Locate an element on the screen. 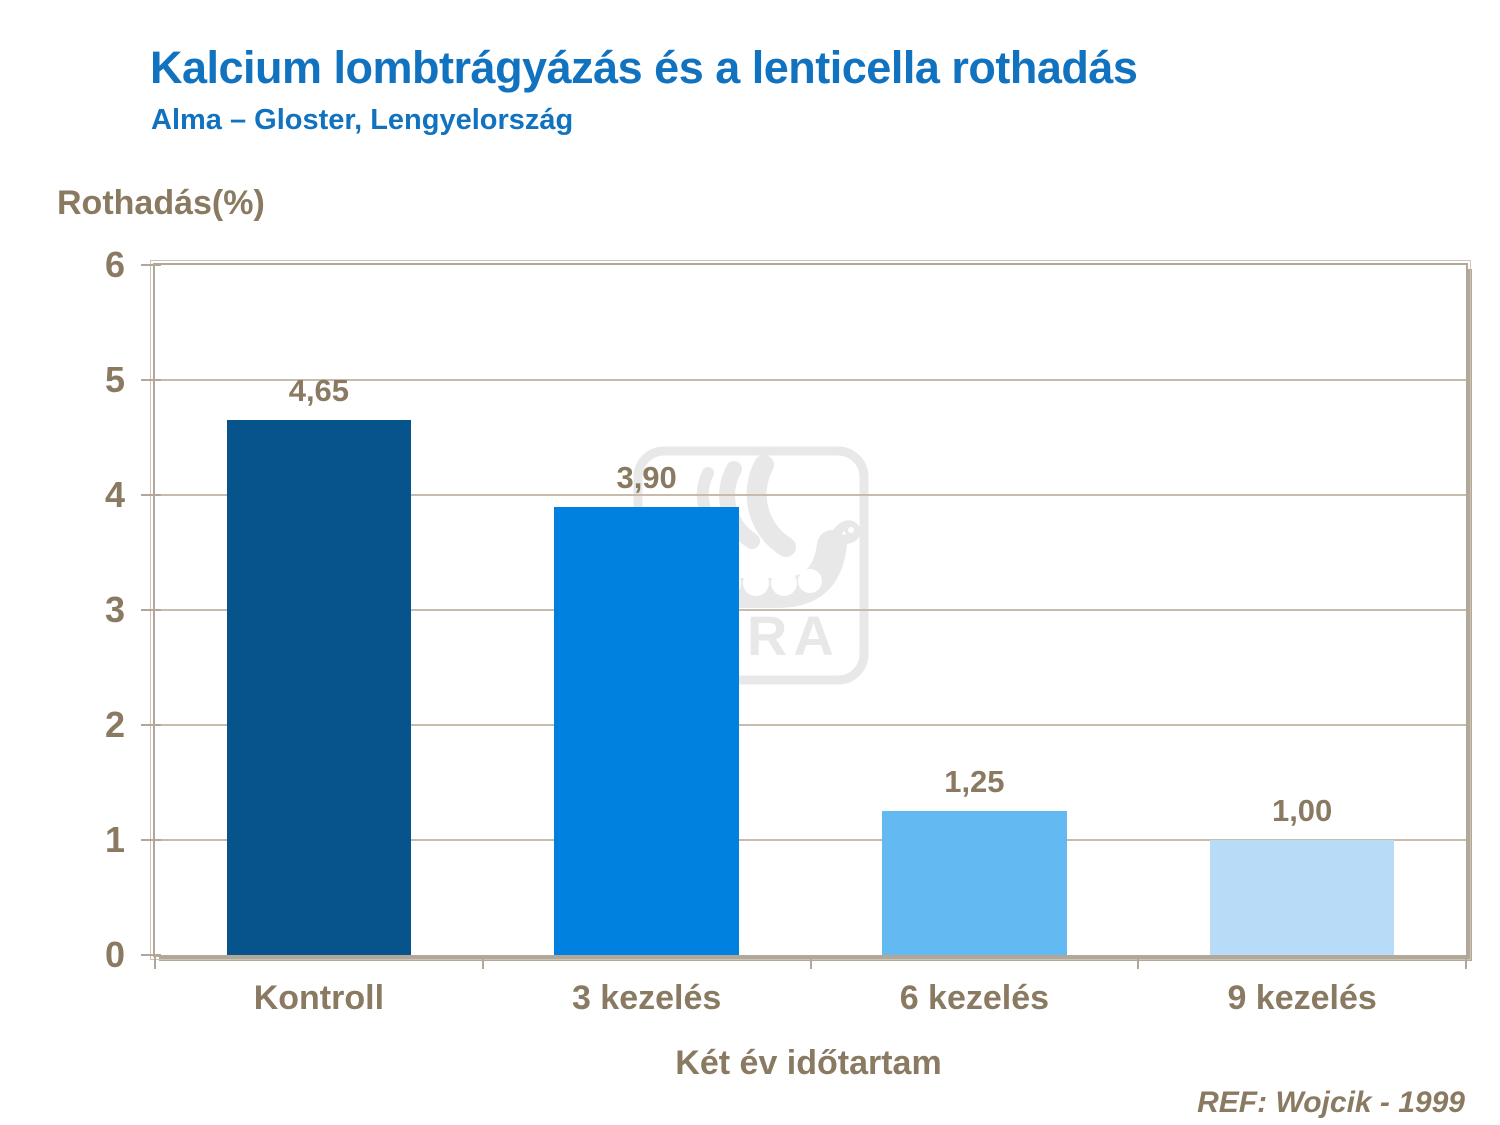 The image size is (1500, 1125). y-tick-label-3: 3 is located at coordinates (114, 609).